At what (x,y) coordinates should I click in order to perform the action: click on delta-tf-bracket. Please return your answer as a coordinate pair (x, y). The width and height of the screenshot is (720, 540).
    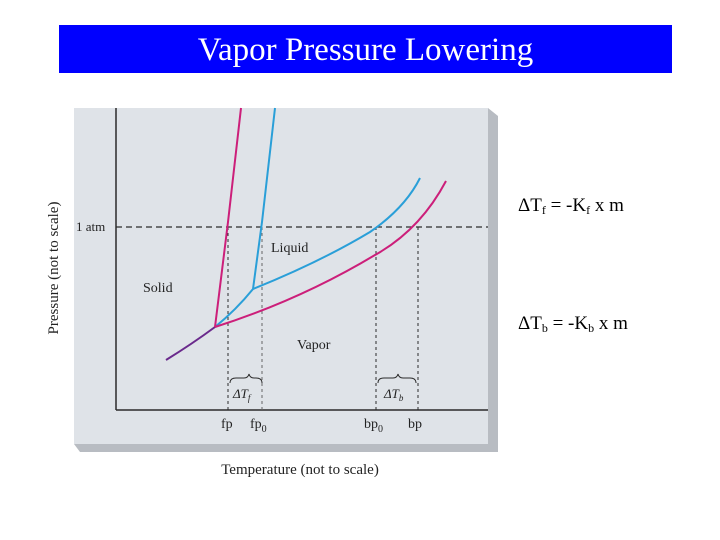
    Looking at the image, I should click on (246, 378).